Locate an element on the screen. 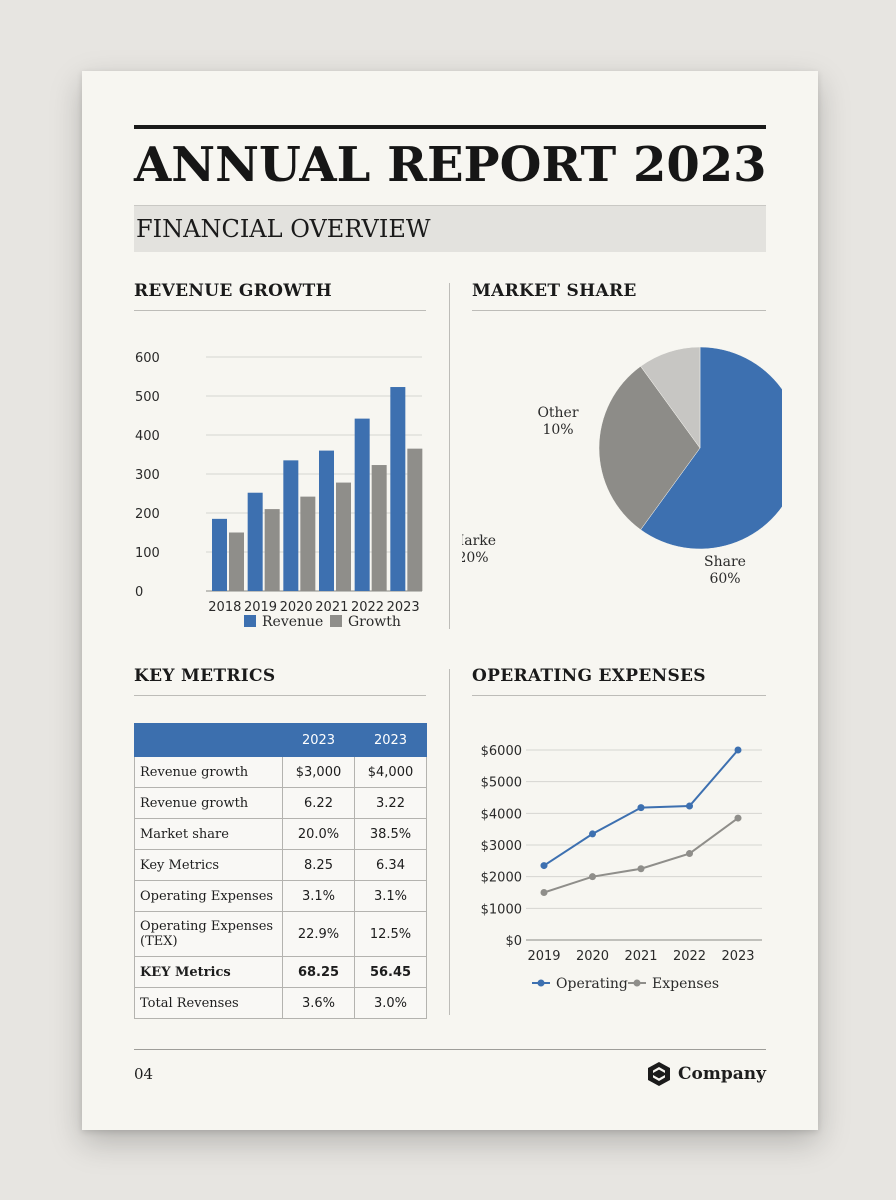 This screenshot has width=896, height=1200. row-value: 3.22 is located at coordinates (390, 803).